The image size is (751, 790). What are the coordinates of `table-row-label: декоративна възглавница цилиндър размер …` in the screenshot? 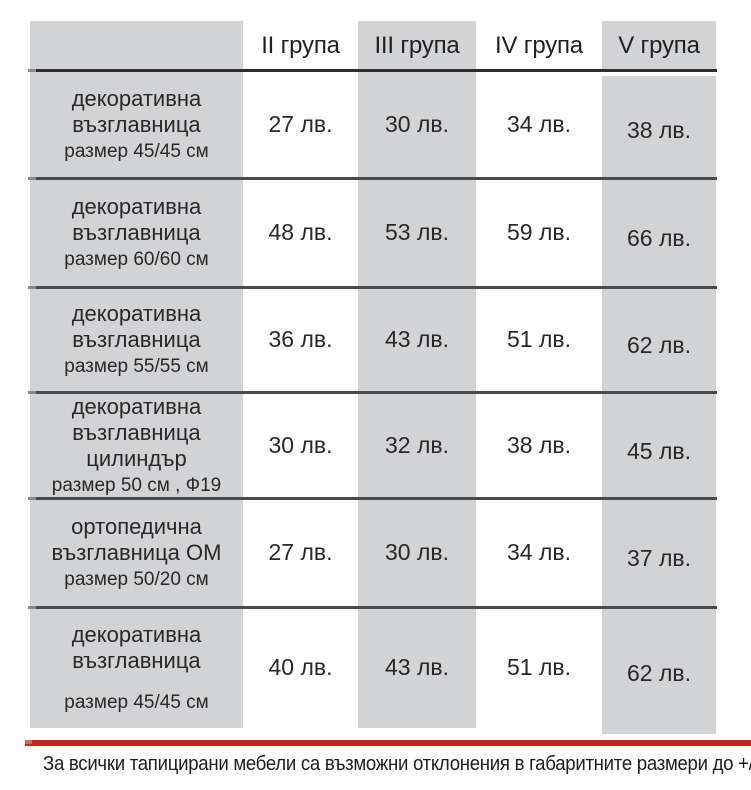 It's located at (136, 445).